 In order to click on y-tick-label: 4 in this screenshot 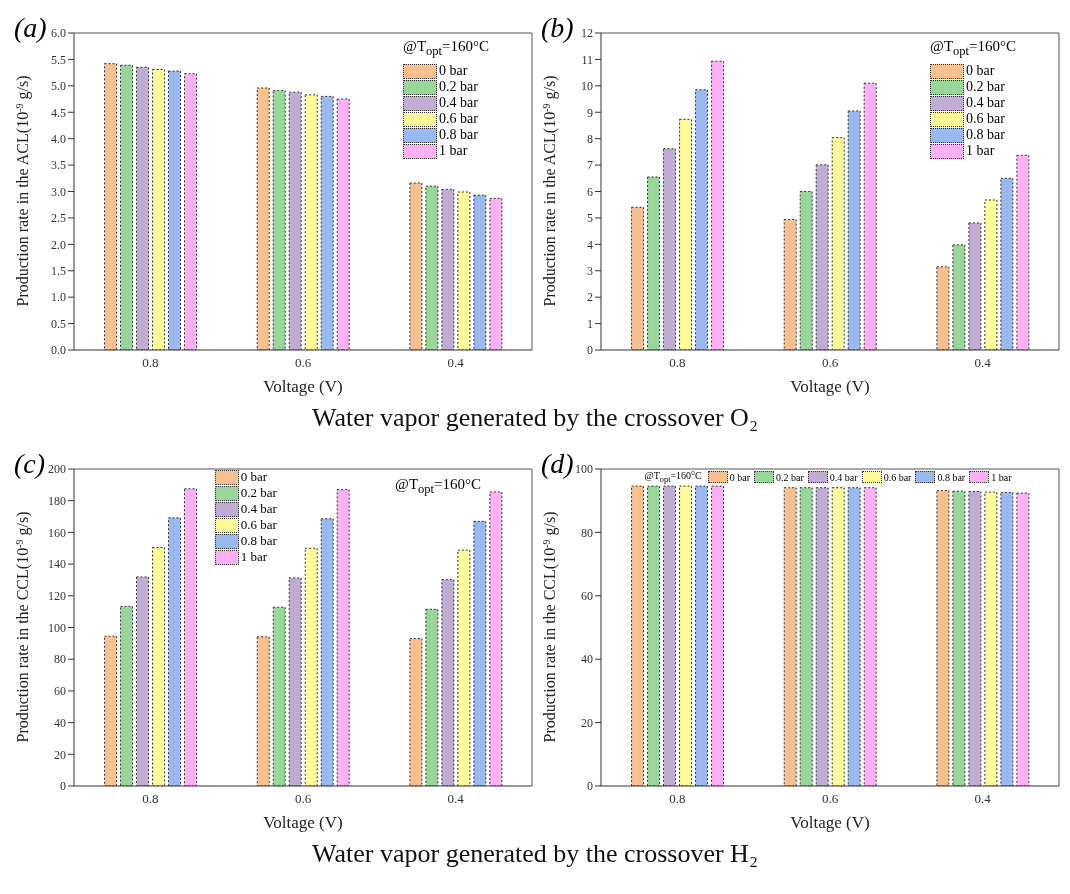, I will do `click(590, 244)`.